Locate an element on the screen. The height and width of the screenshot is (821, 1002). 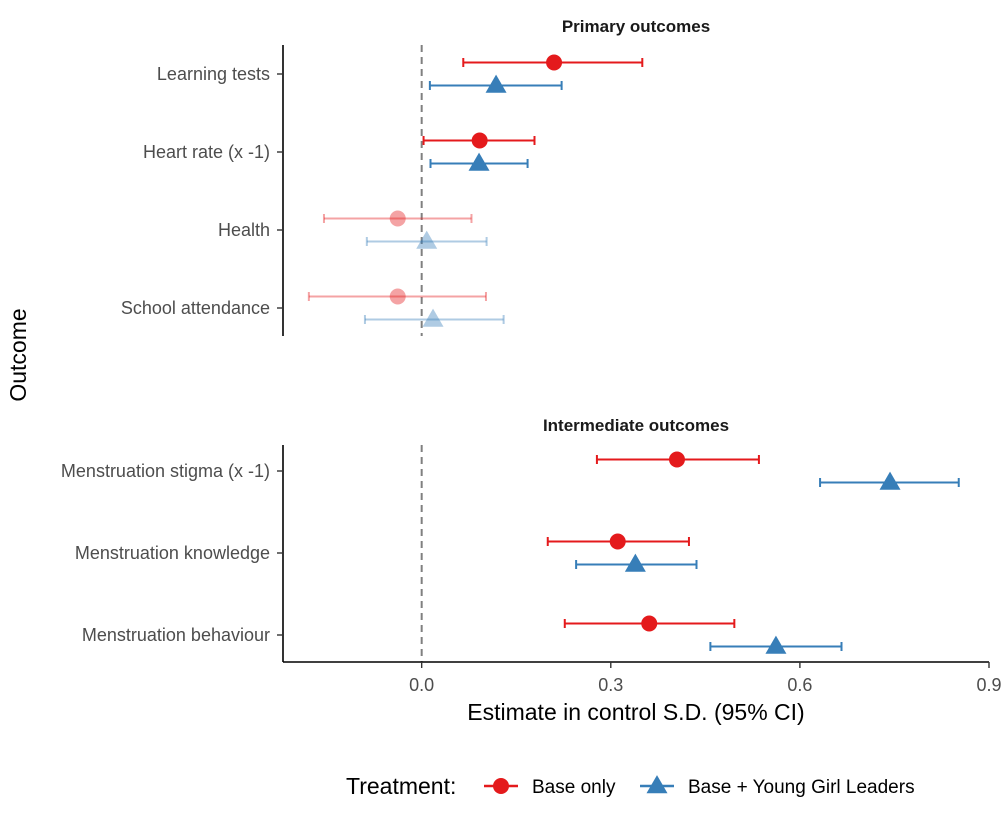
legend-title: Treatment: is located at coordinates (401, 786).